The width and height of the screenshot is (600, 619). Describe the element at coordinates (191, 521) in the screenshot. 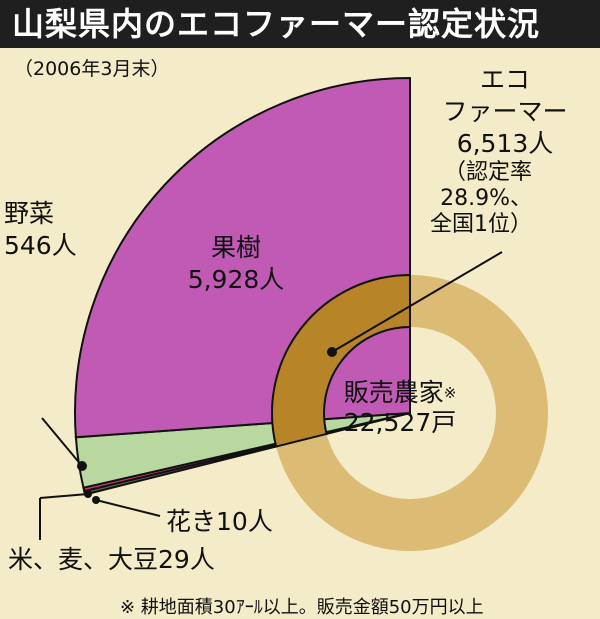

I see `flower-name: 花き` at that location.